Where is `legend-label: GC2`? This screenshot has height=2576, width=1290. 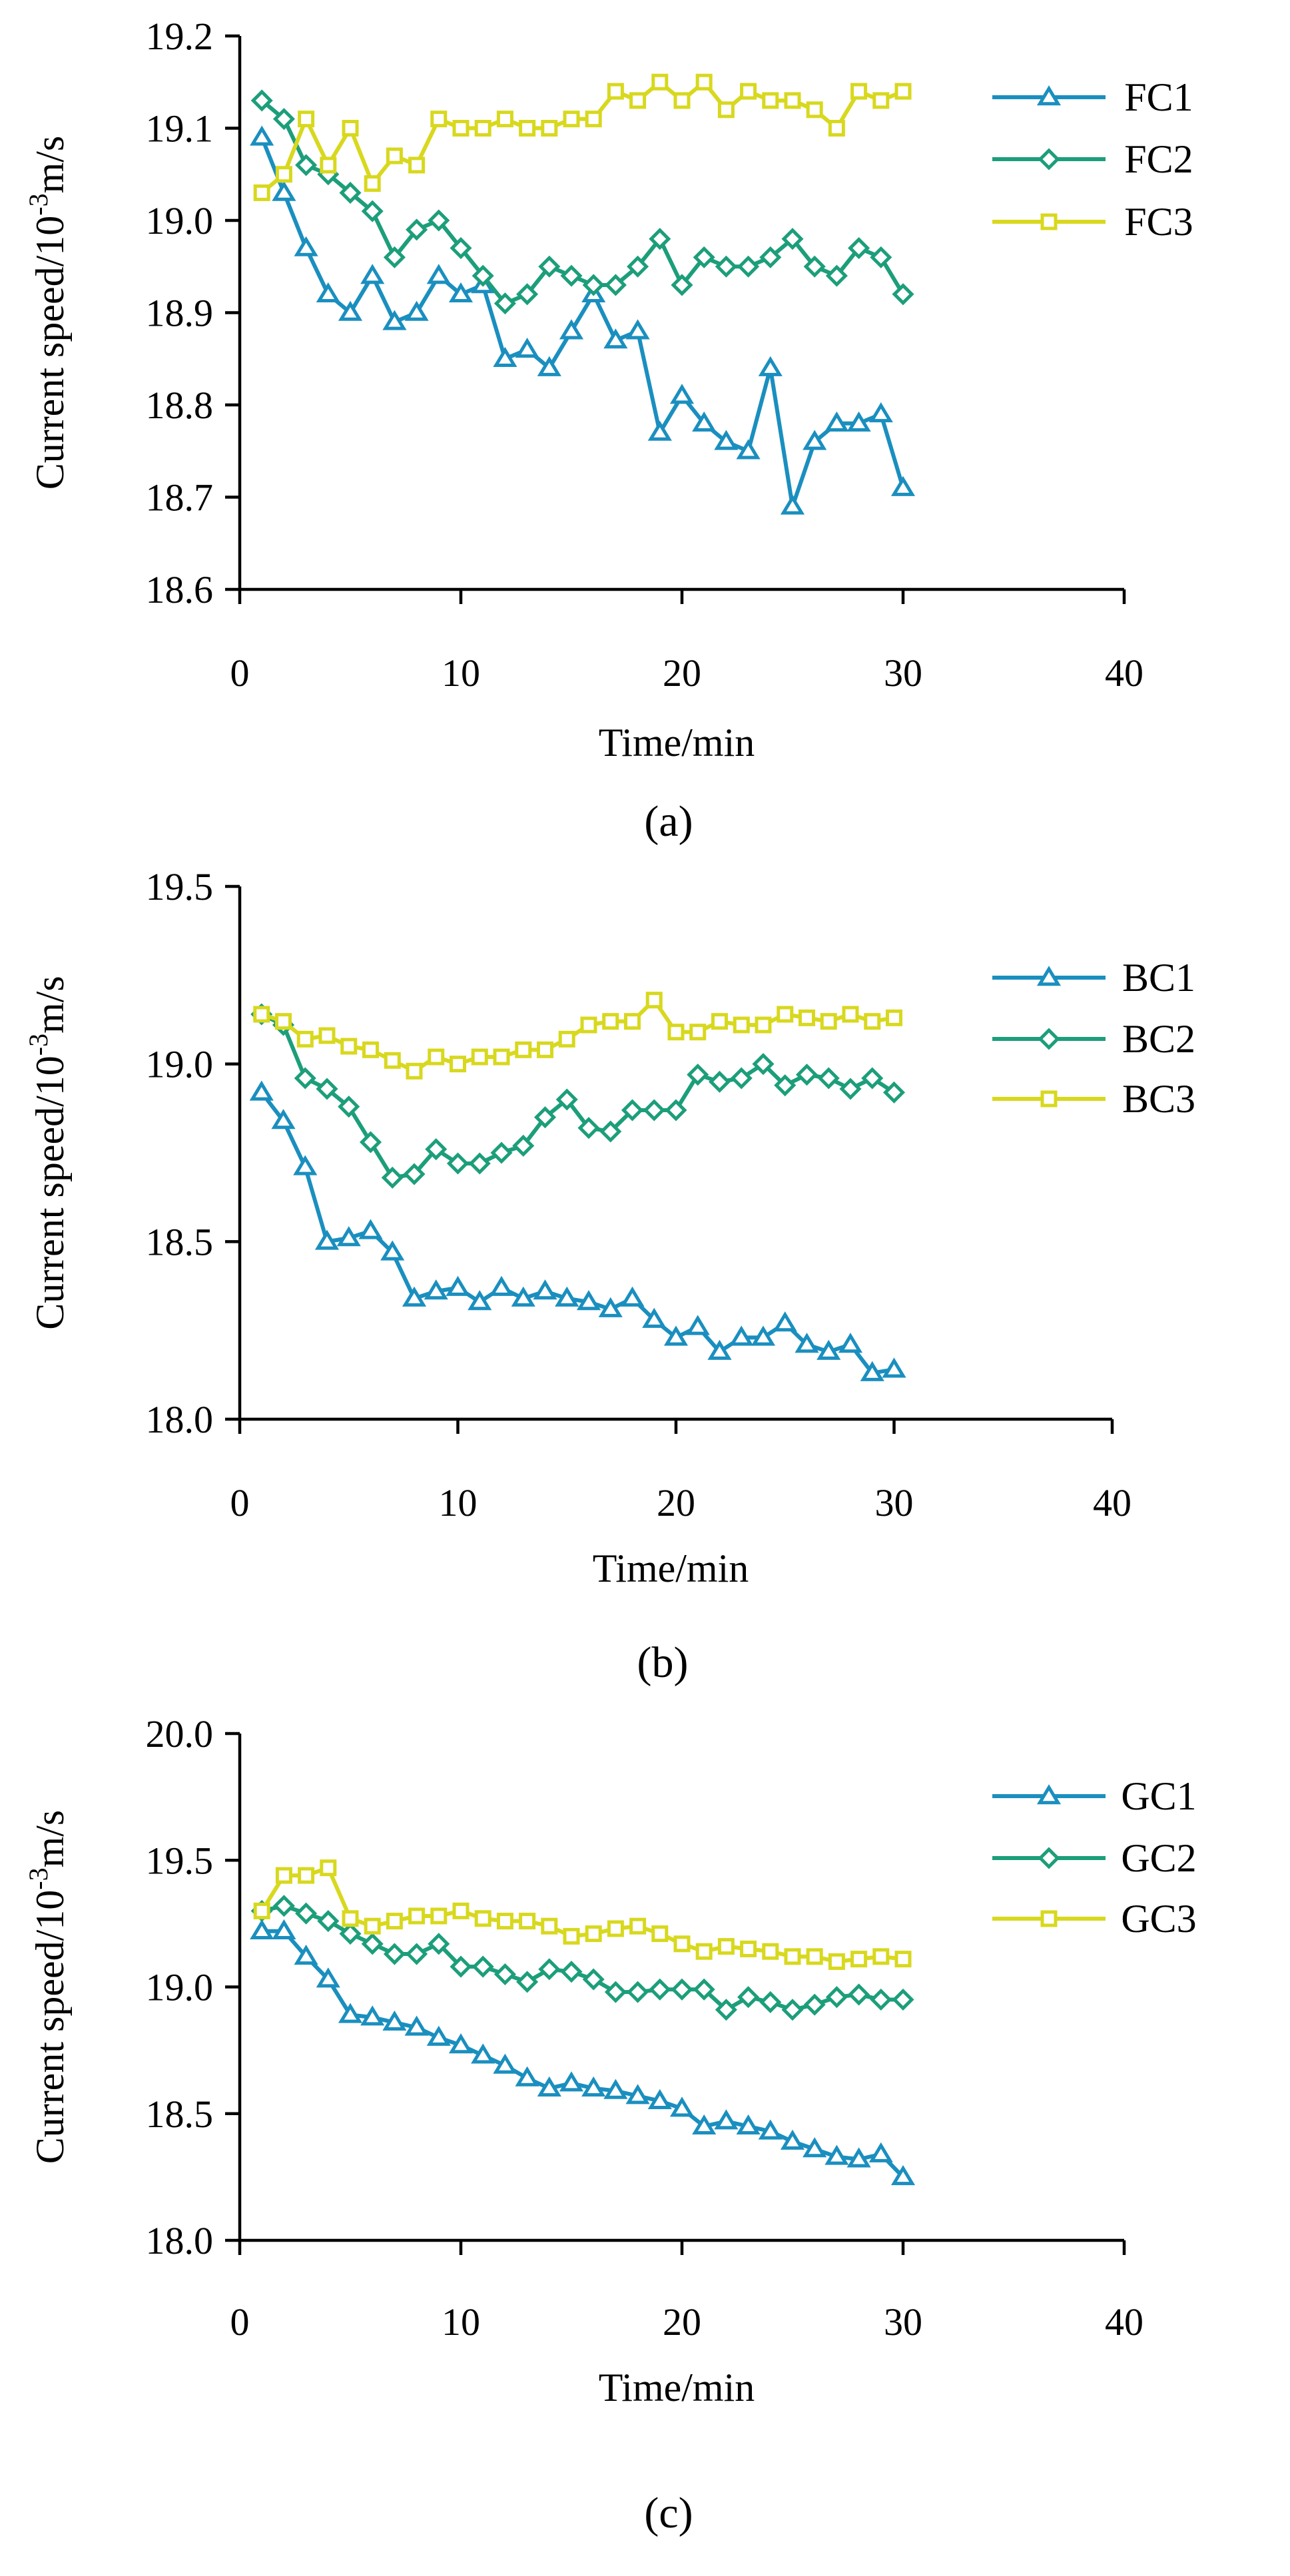
legend-label: GC2 is located at coordinates (1158, 1858).